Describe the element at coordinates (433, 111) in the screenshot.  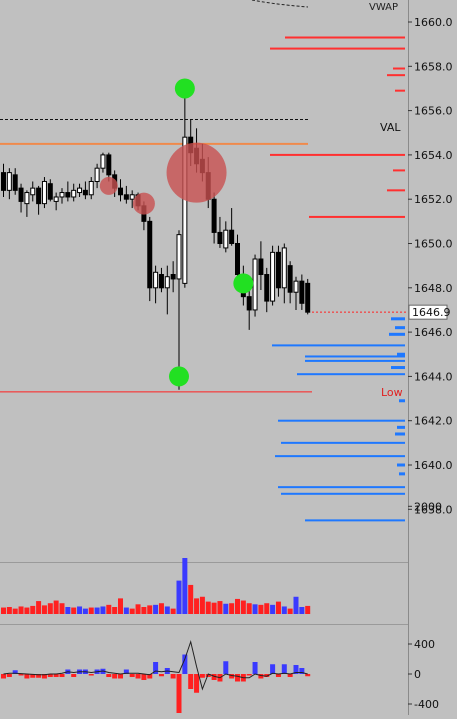
I see `price-axis-label: 1656.0` at that location.